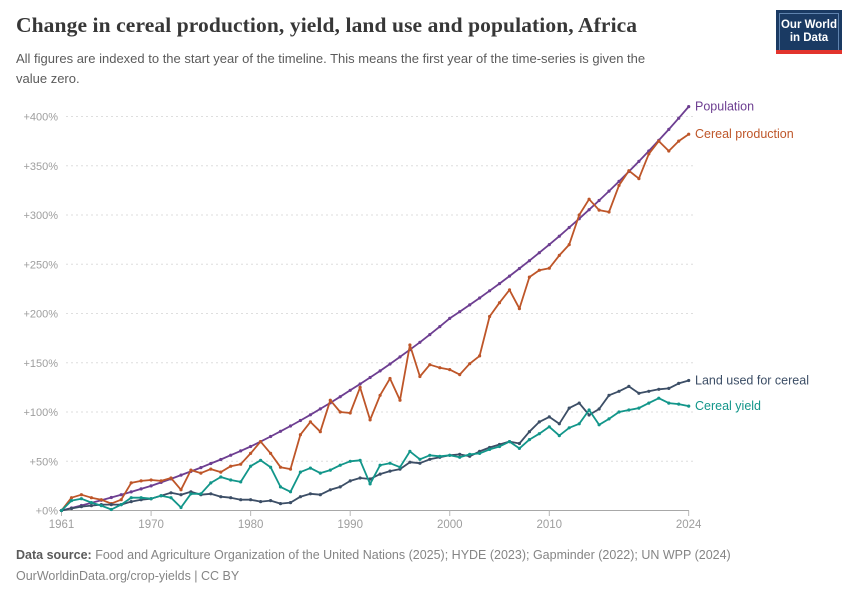 Image resolution: width=850 pixels, height=600 pixels. I want to click on series-label-population: Population, so click(724, 107).